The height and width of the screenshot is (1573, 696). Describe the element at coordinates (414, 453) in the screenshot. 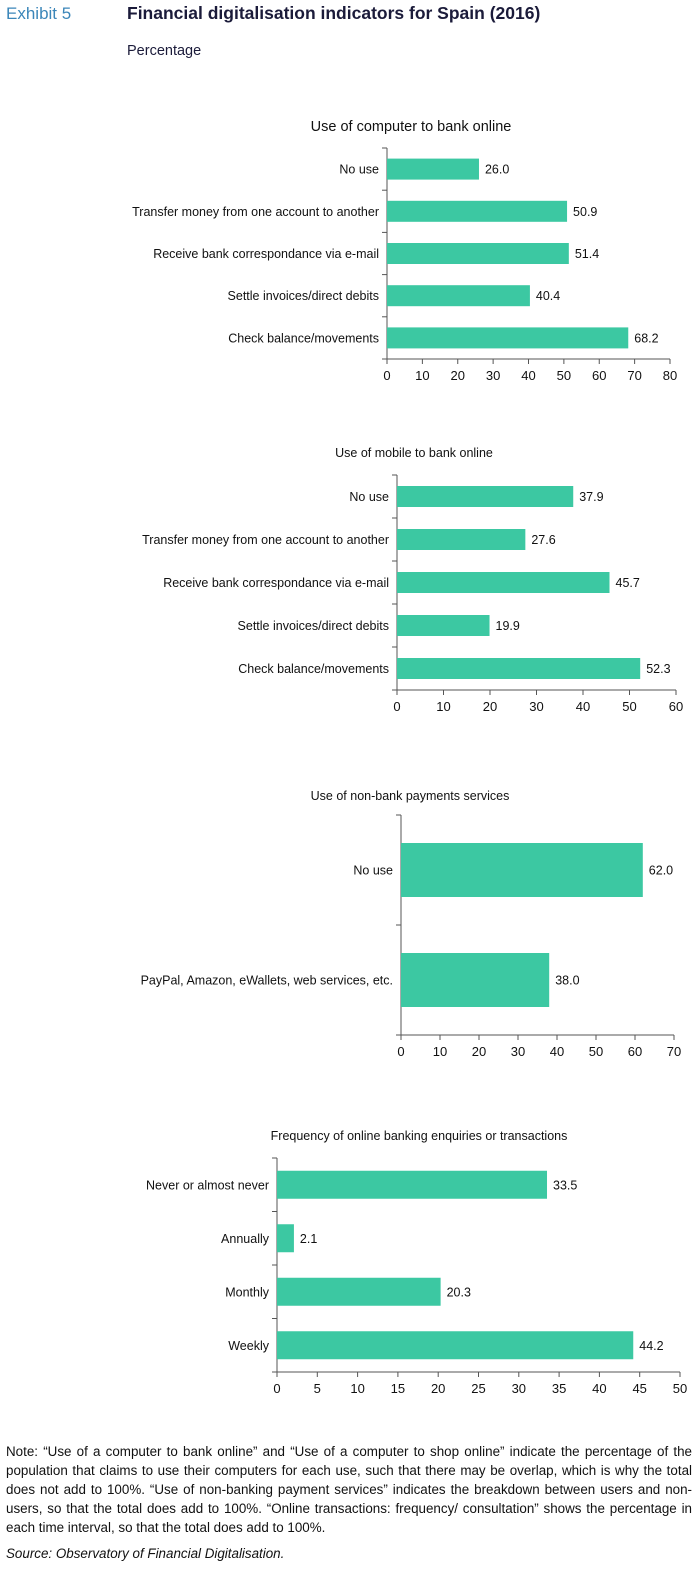

I see `chart-title: Use of mobile to bank online` at that location.